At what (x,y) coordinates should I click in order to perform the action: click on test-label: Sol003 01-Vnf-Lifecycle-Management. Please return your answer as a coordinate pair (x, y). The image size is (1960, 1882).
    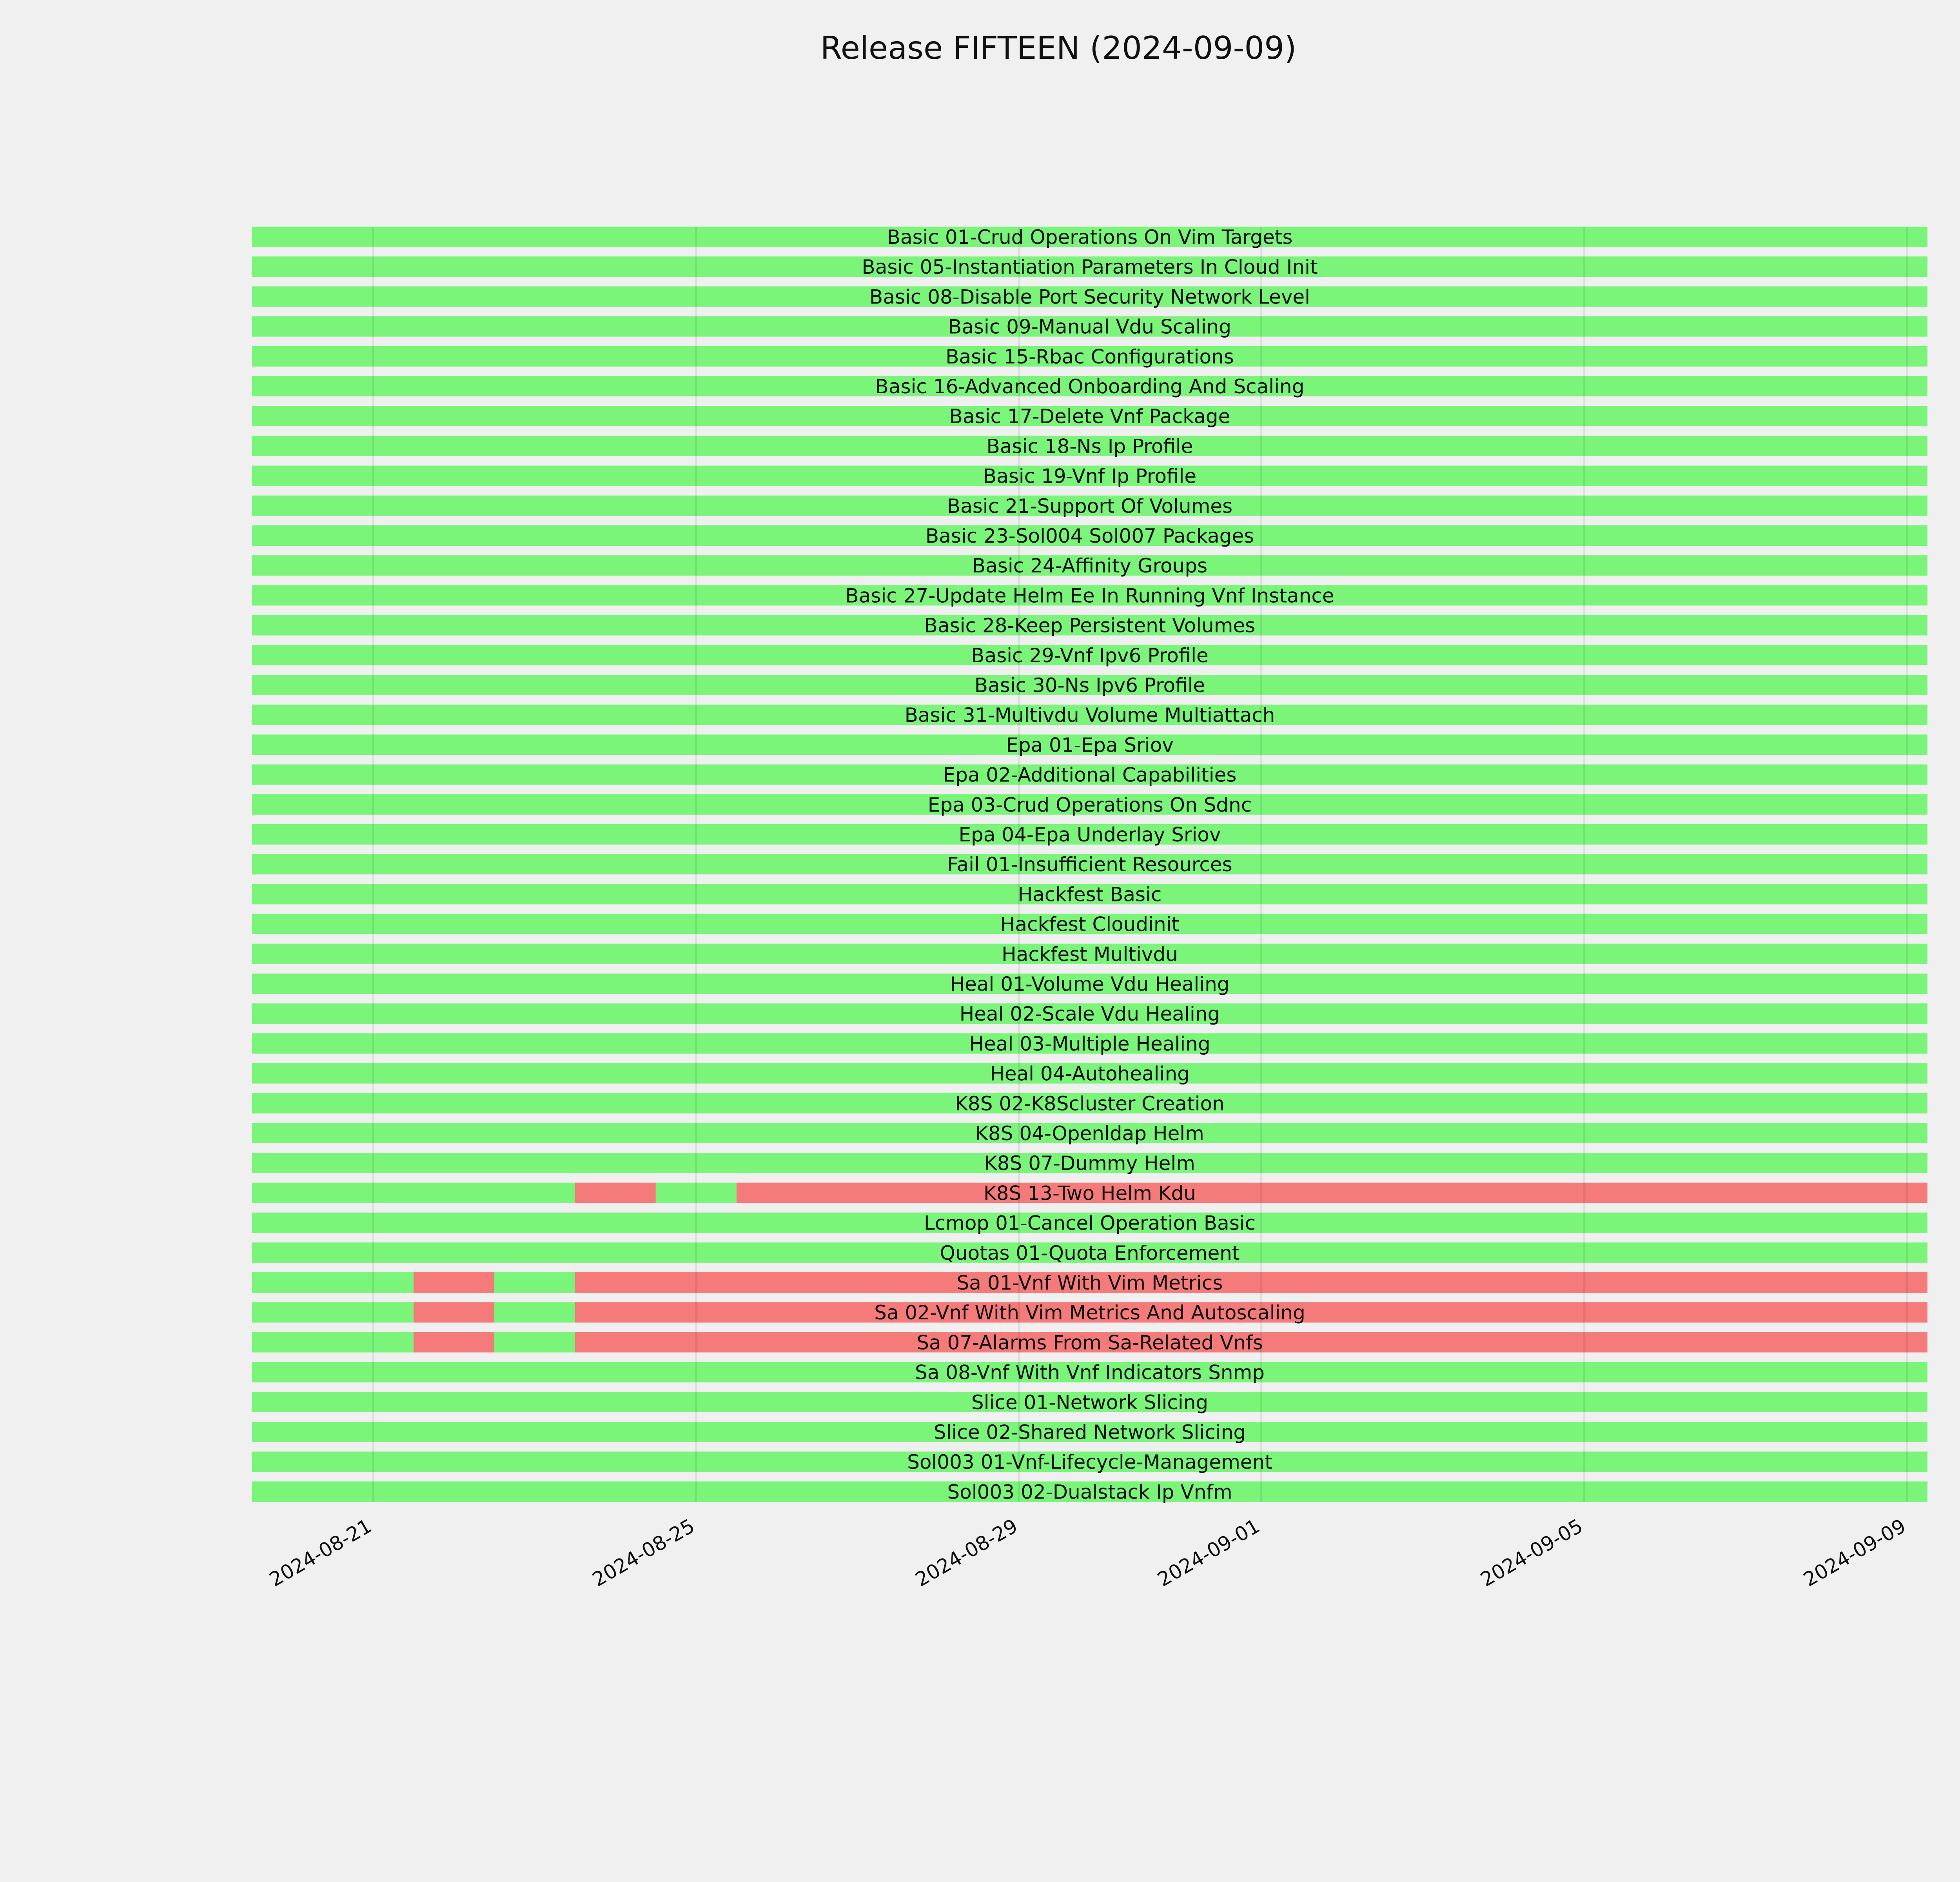
    Looking at the image, I should click on (1089, 1462).